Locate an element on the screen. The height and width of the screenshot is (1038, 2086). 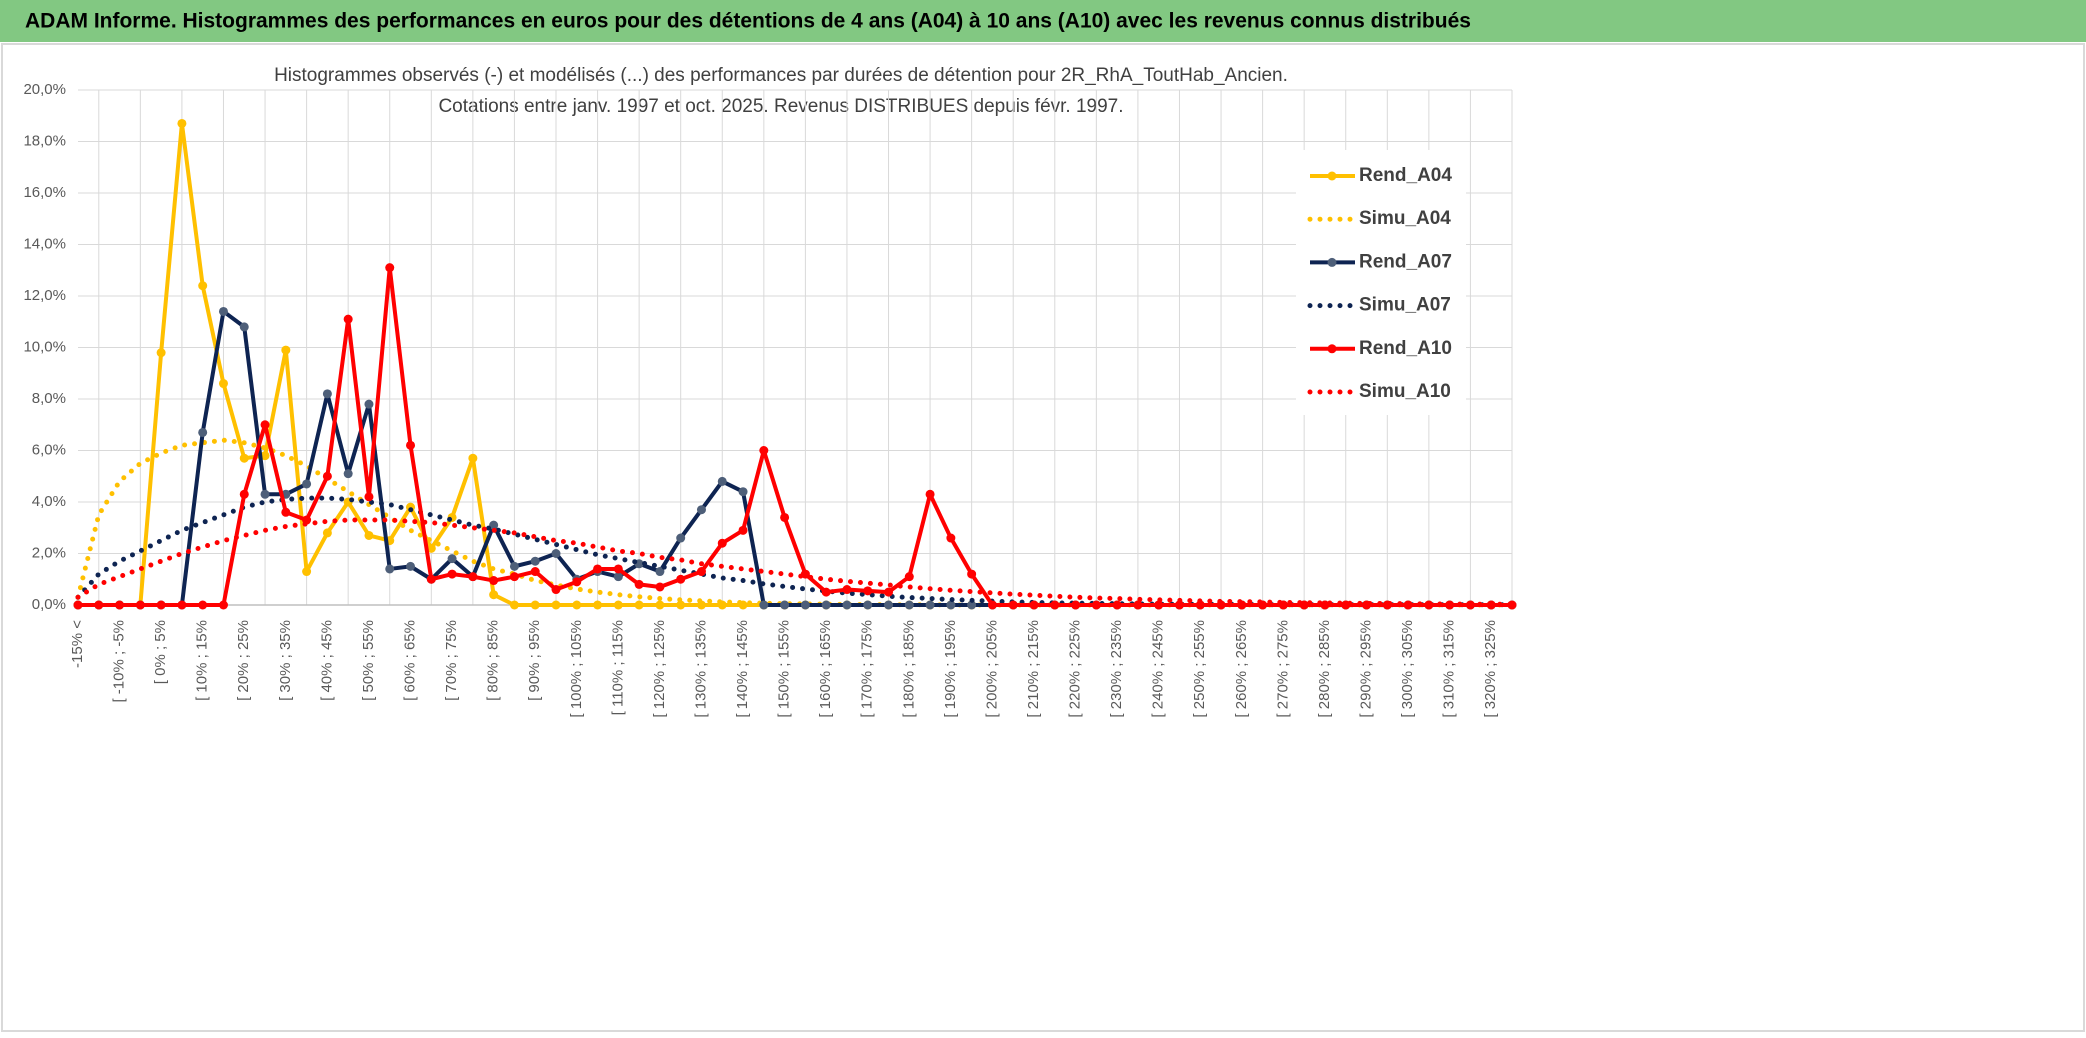
x-tick-label: [ 180% ; 185% is located at coordinates (908, 669).